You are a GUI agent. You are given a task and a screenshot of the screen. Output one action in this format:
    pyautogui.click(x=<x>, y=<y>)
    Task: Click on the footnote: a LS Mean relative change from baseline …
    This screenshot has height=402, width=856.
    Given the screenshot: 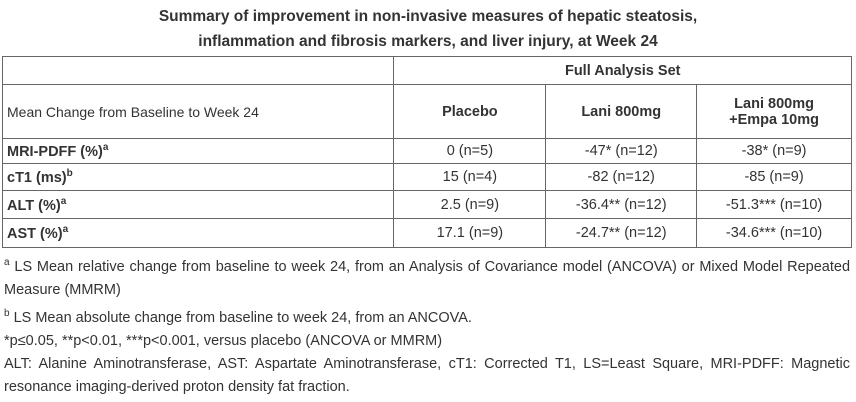 What is the action you would take?
    pyautogui.click(x=427, y=276)
    